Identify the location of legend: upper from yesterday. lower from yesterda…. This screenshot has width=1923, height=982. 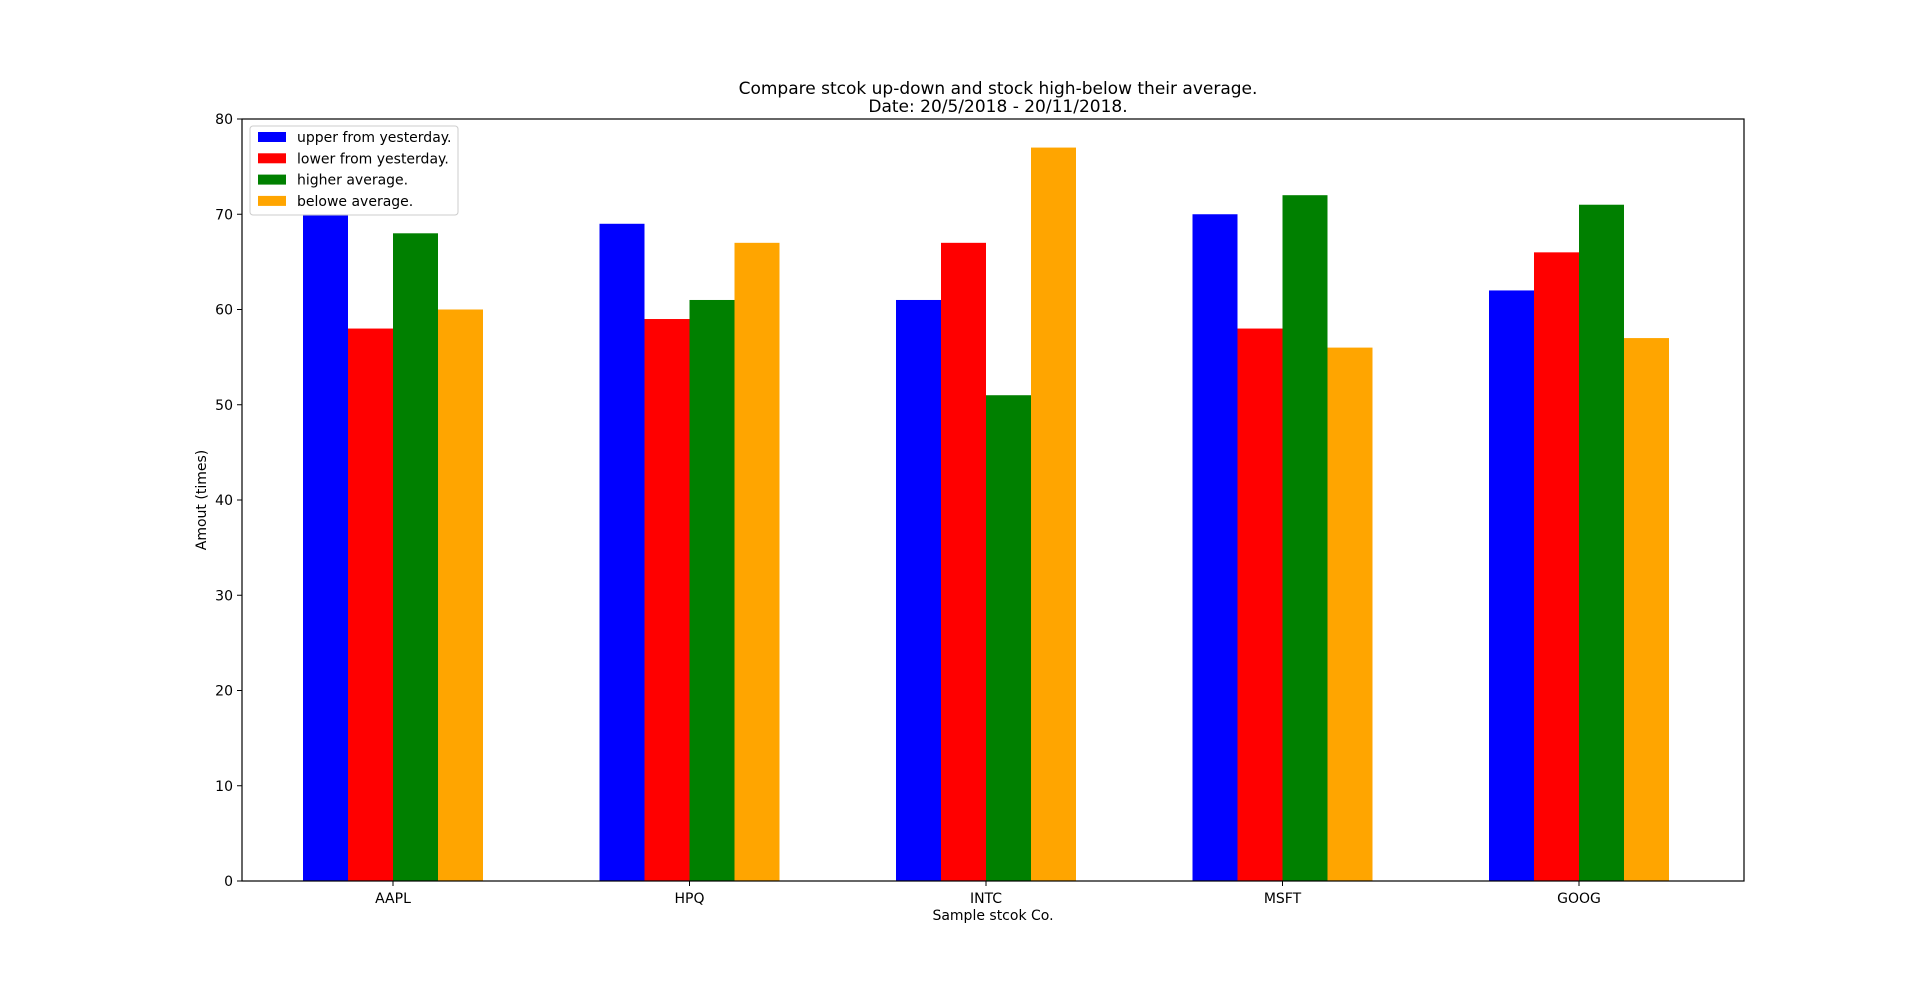
(354, 170).